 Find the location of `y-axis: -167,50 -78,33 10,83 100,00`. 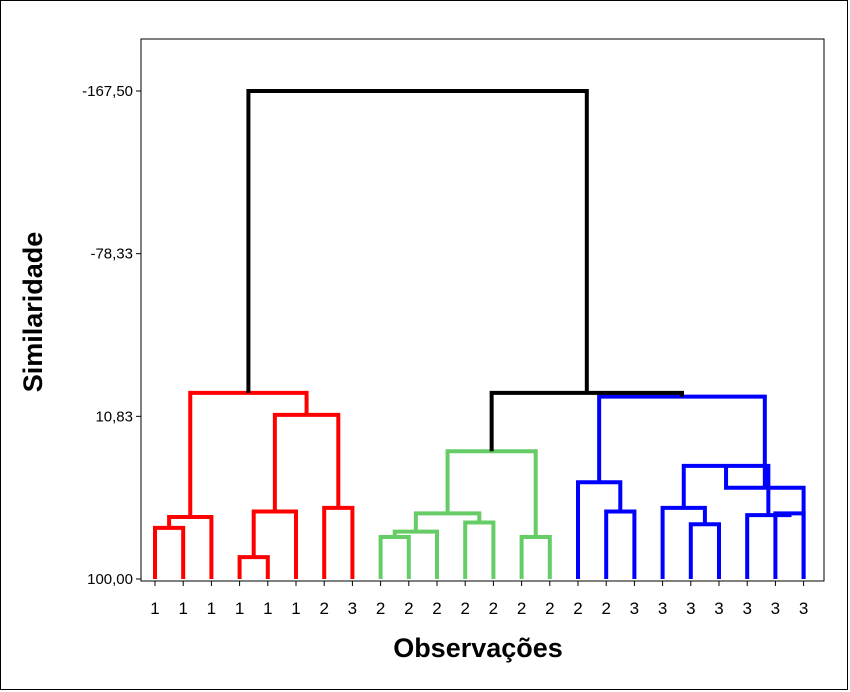

y-axis: -167,50 -78,33 10,83 100,00 is located at coordinates (111, 335).